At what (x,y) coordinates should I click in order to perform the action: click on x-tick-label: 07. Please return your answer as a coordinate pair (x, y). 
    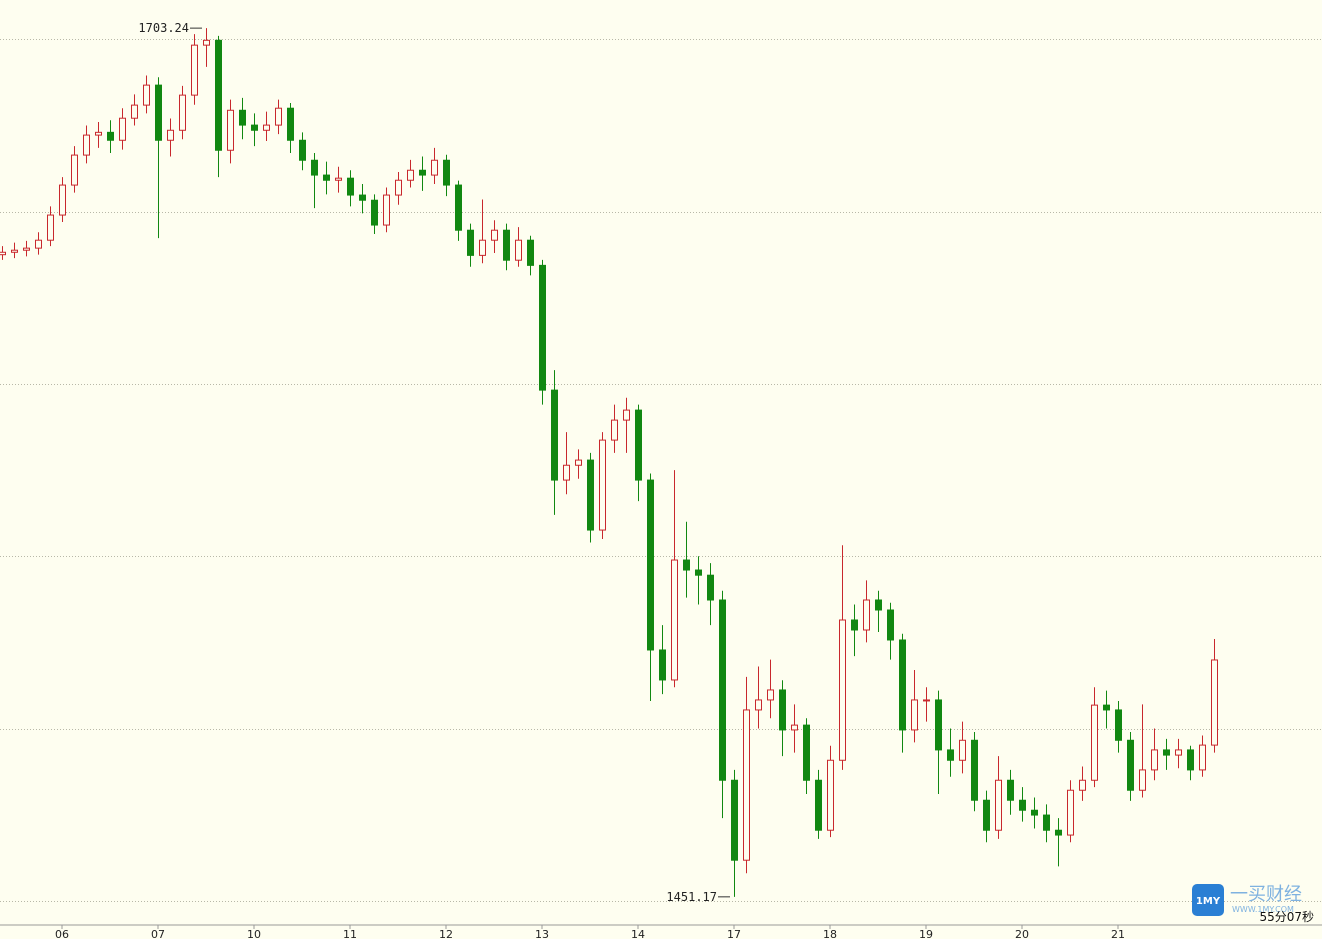
    Looking at the image, I should click on (158, 933).